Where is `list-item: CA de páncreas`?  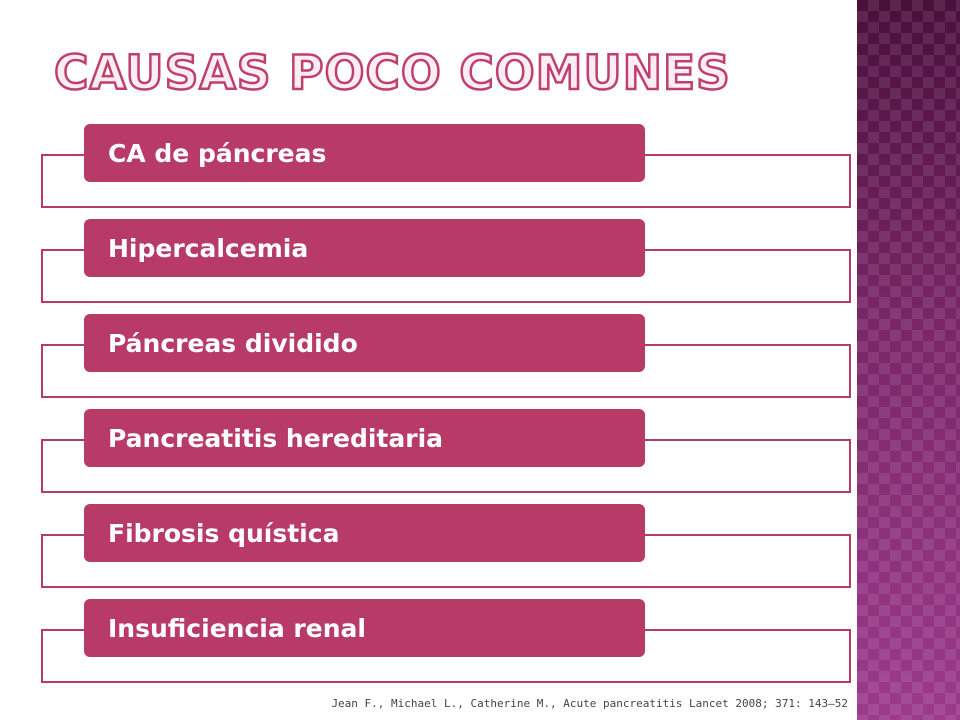 list-item: CA de páncreas is located at coordinates (446, 166).